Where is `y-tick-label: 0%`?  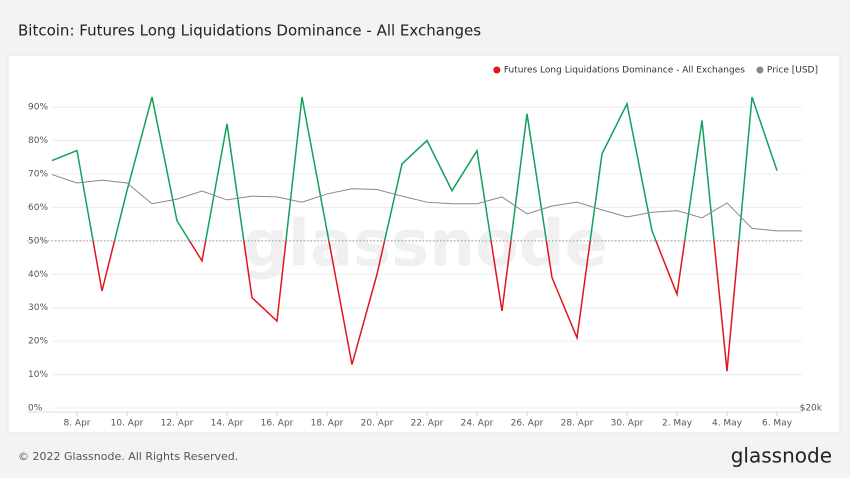
y-tick-label: 0% is located at coordinates (35, 409).